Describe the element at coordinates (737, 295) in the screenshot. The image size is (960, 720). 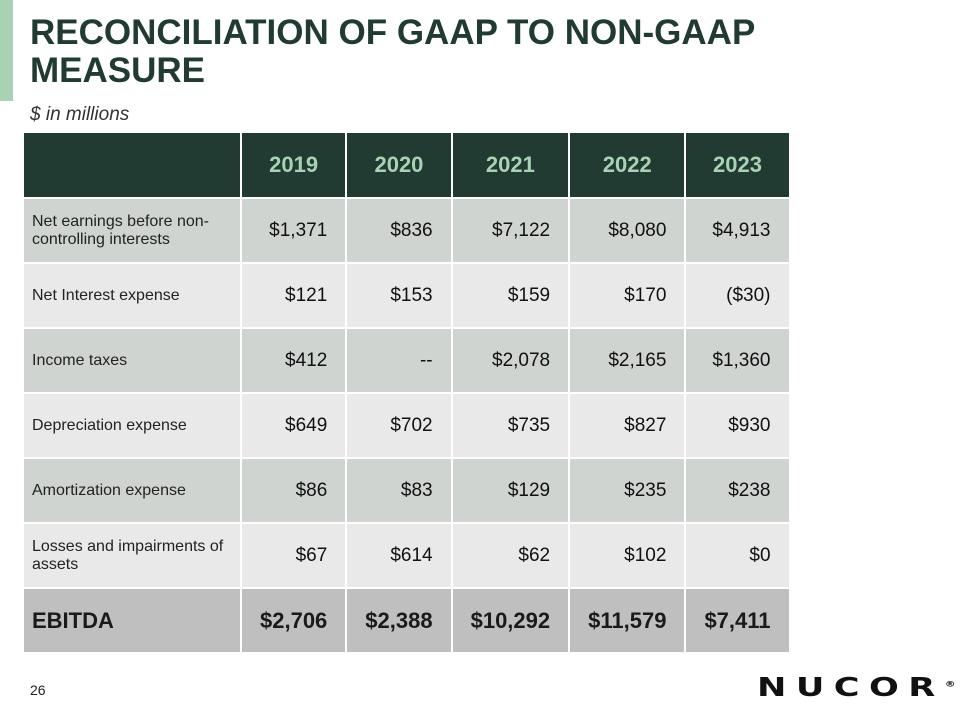
I see `value-cell: ($30)` at that location.